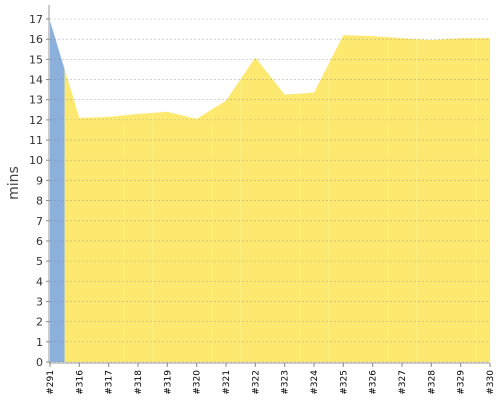 This screenshot has height=400, width=500. I want to click on y-tick-label: 14, so click(36, 80).